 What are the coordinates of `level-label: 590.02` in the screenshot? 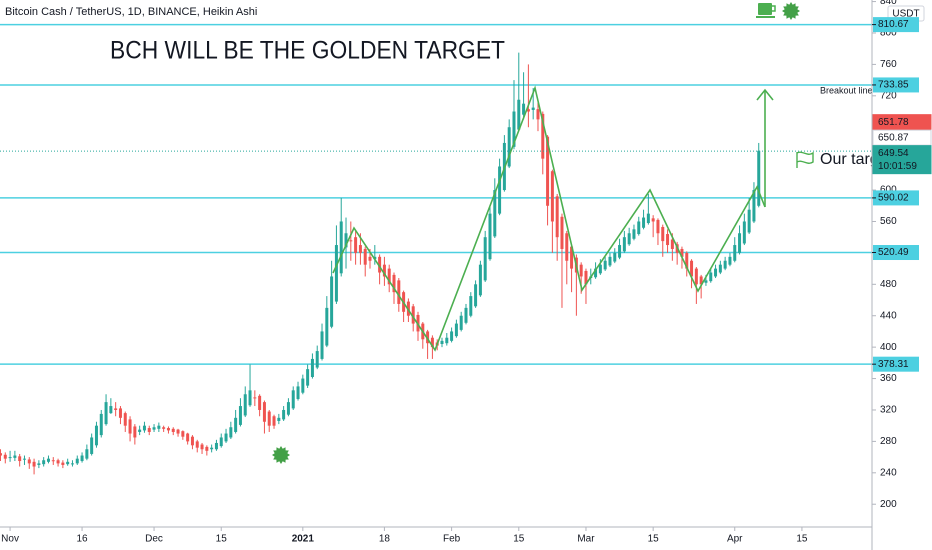 It's located at (893, 198).